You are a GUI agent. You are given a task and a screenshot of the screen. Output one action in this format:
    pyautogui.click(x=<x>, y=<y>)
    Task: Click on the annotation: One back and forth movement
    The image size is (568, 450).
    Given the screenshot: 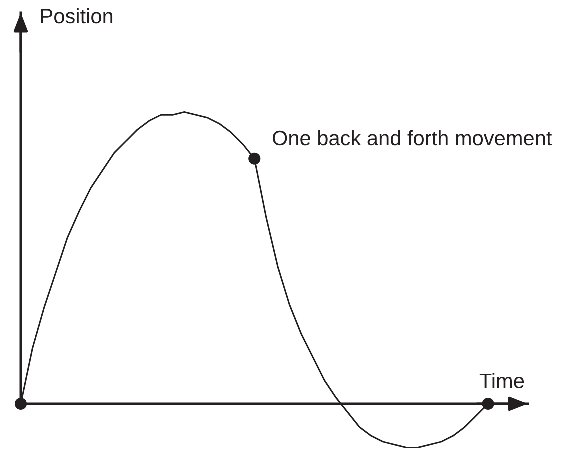 What is the action you would take?
    pyautogui.click(x=412, y=138)
    